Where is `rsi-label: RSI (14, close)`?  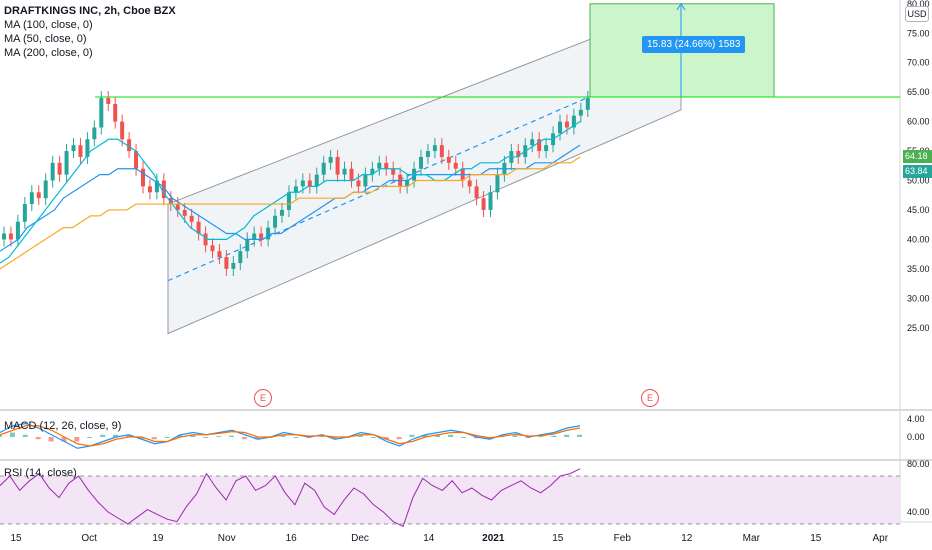
rsi-label: RSI (14, close) is located at coordinates (40, 473).